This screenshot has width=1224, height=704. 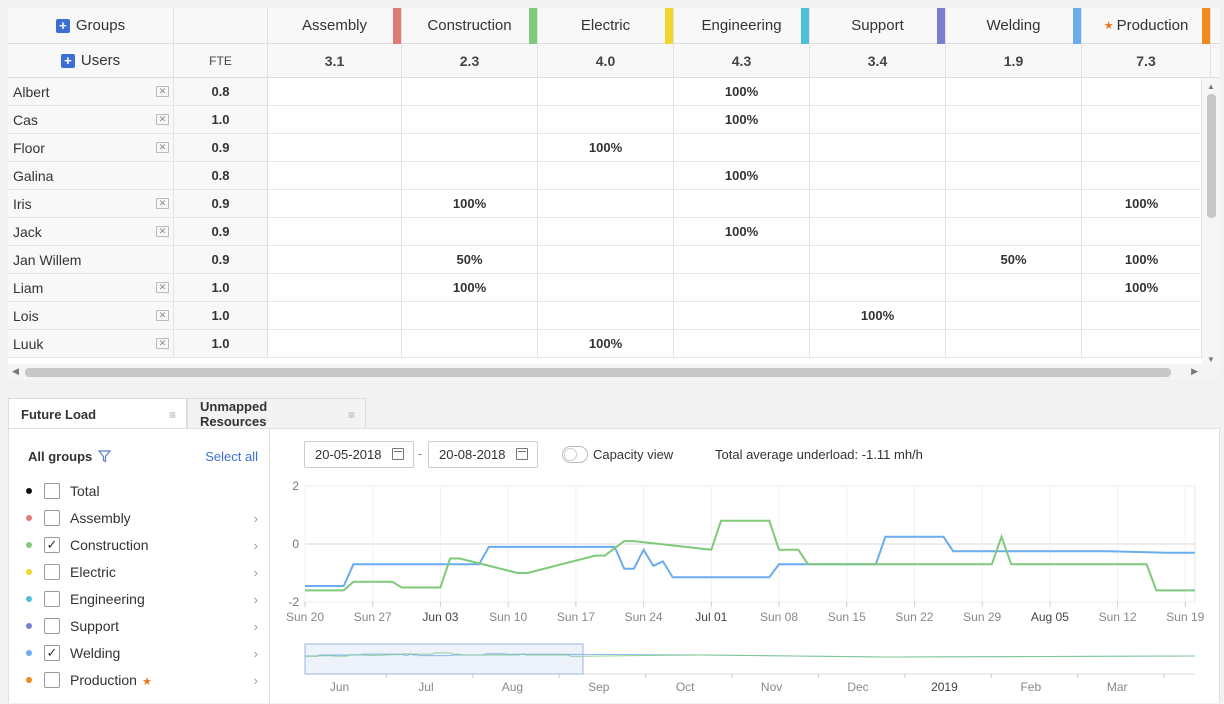 I want to click on user-name-cell: Liam ✕, so click(x=91, y=287).